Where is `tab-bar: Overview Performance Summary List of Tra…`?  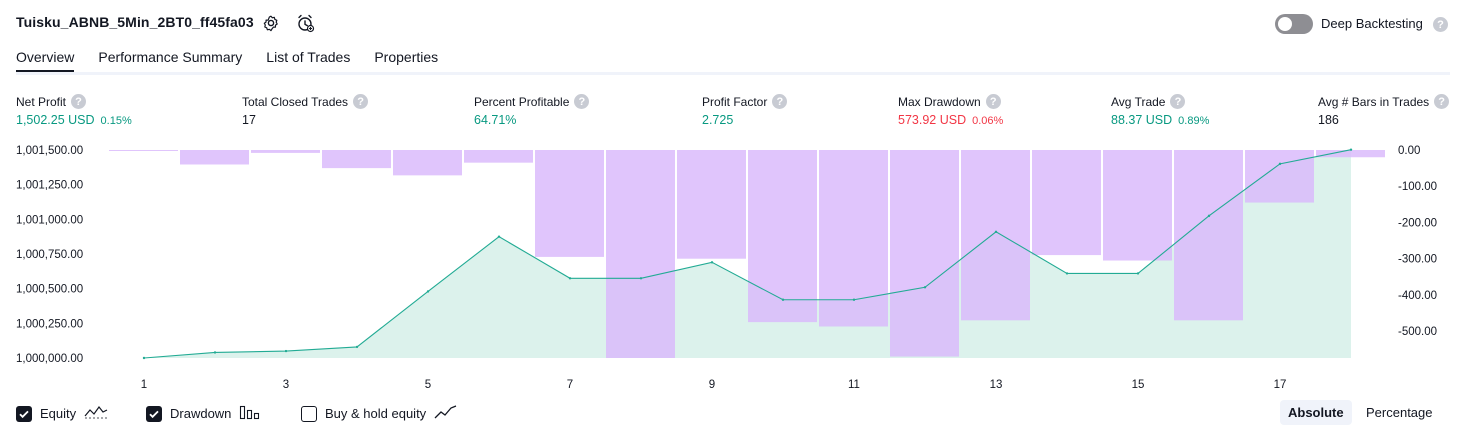
tab-bar: Overview Performance Summary List of Tra… is located at coordinates (227, 61).